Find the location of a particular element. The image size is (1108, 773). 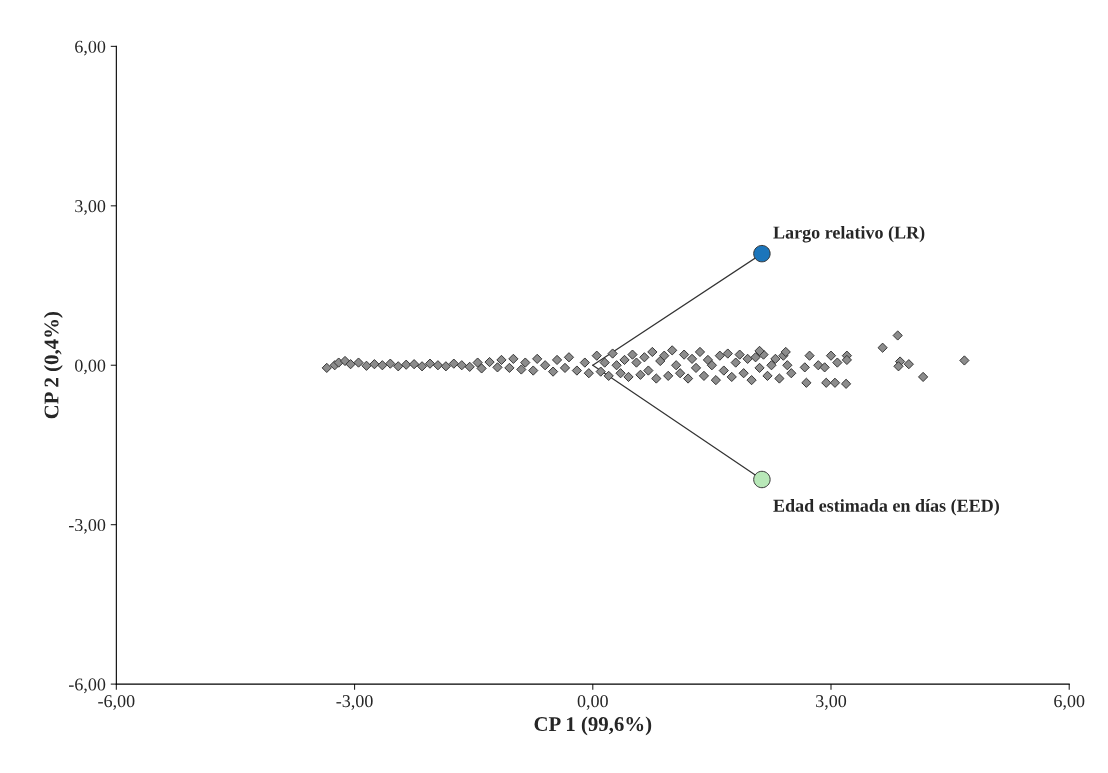

series-label: Largo relativo (LR) is located at coordinates (849, 234).